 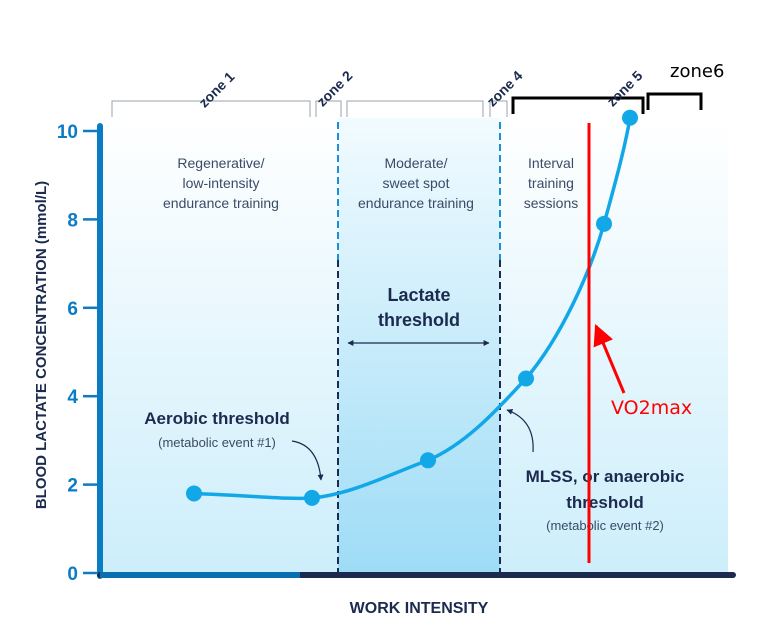 What do you see at coordinates (639, 343) in the screenshot?
I see `vo2max-annotation: VO2max` at bounding box center [639, 343].